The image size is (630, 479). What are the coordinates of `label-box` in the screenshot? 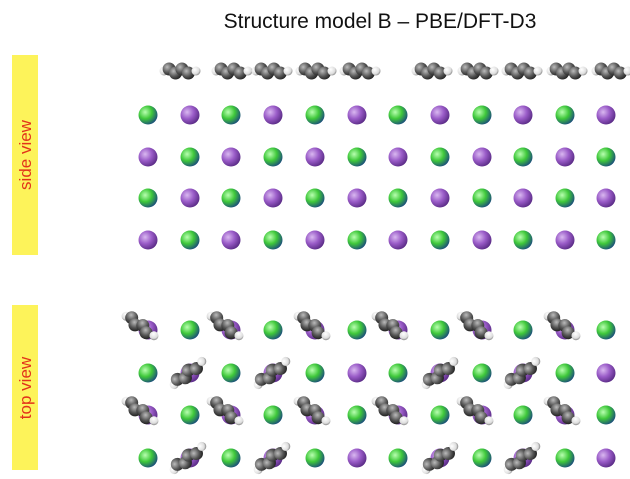 It's located at (25, 155).